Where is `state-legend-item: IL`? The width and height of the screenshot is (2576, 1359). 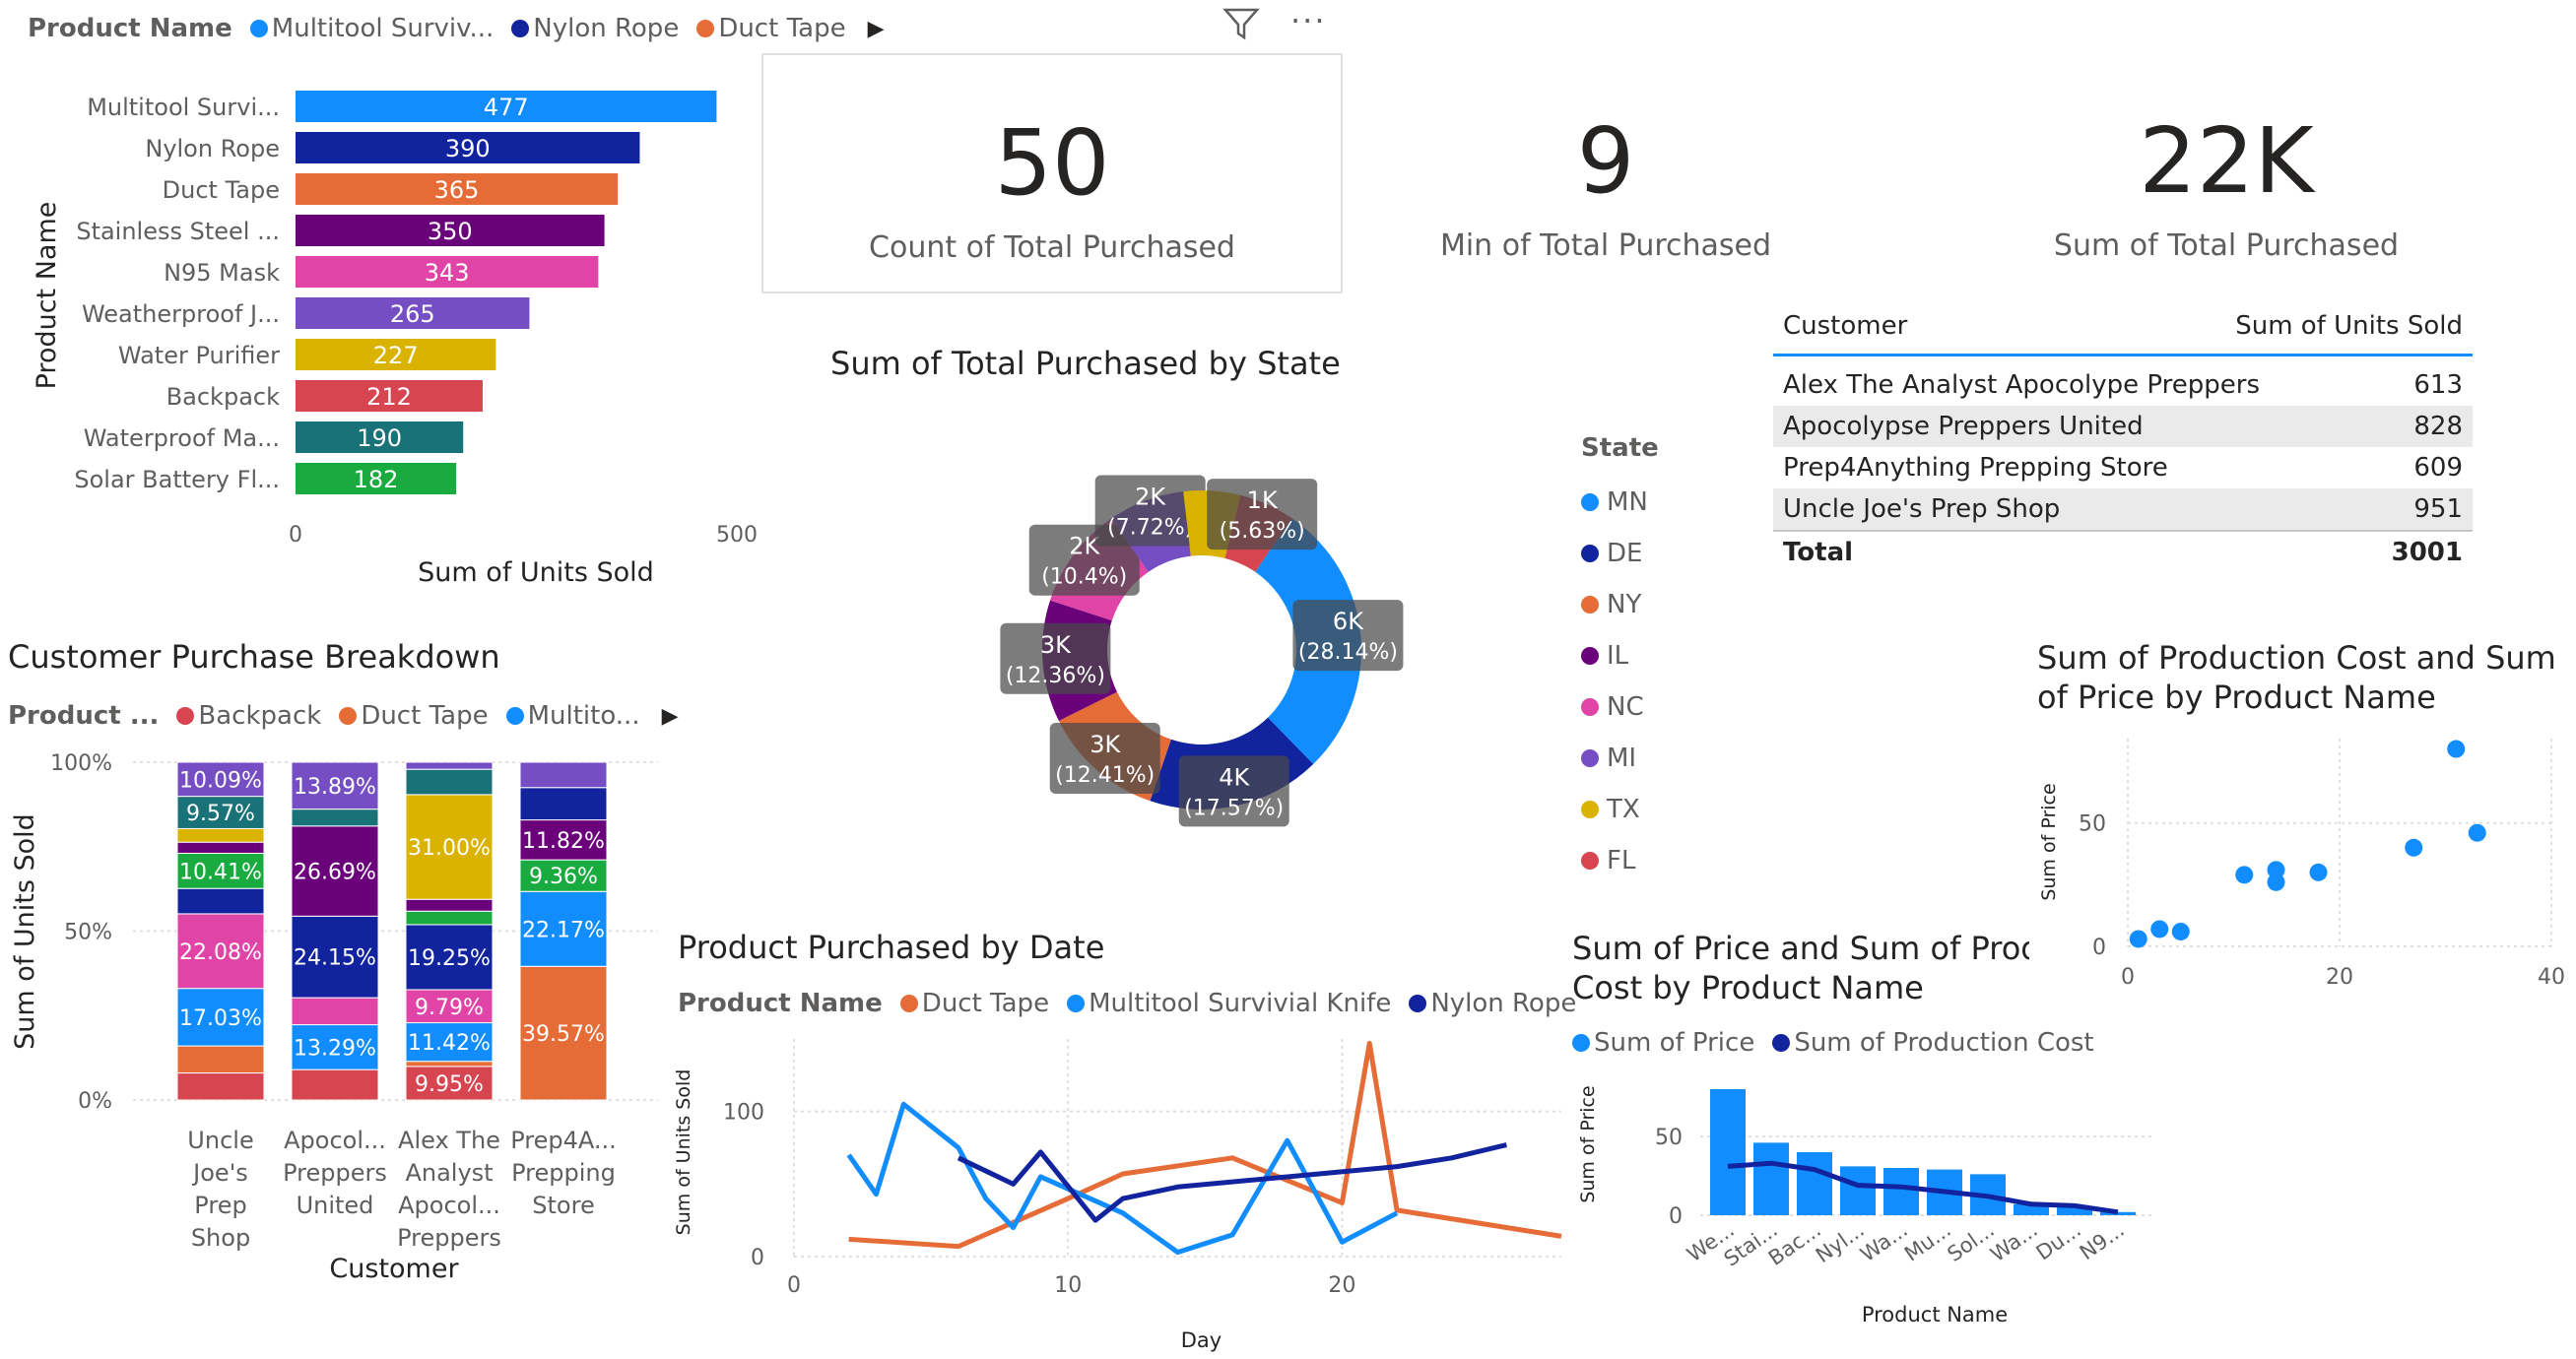 state-legend-item: IL is located at coordinates (1620, 655).